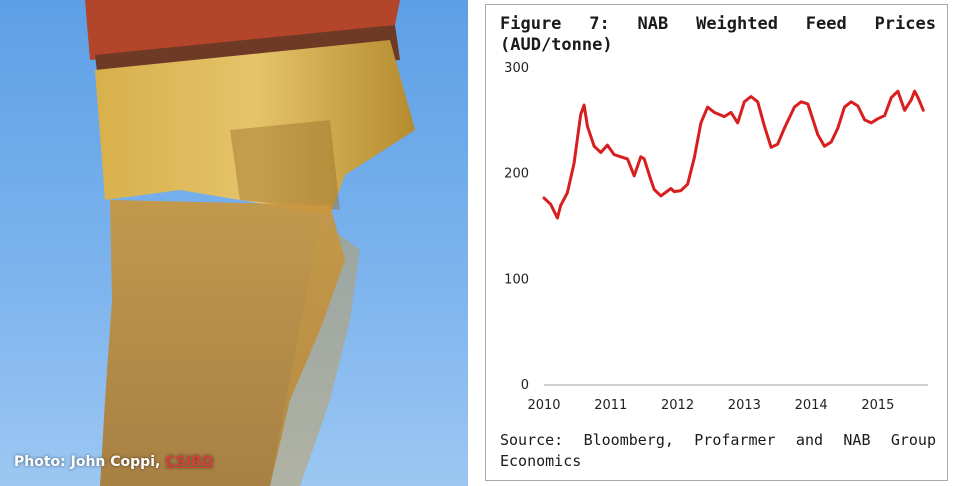  Describe the element at coordinates (516, 68) in the screenshot. I see `y-tick-label: 300` at that location.